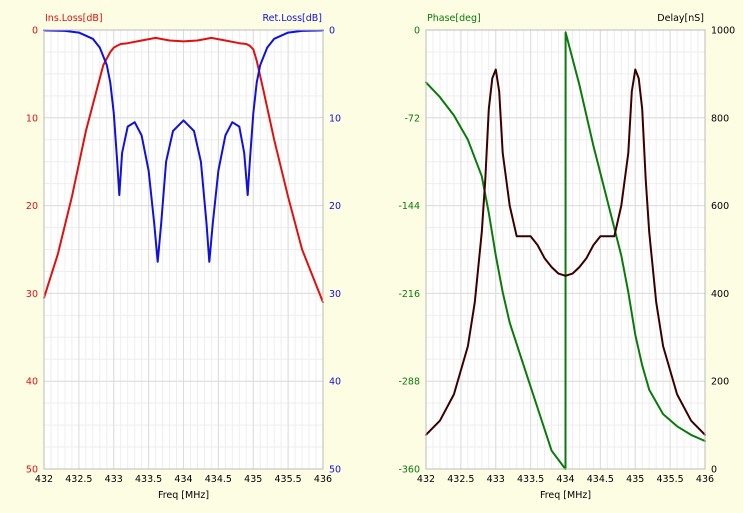 The width and height of the screenshot is (743, 513). What do you see at coordinates (409, 470) in the screenshot?
I see `chart2-y-left-tick-label: -360` at bounding box center [409, 470].